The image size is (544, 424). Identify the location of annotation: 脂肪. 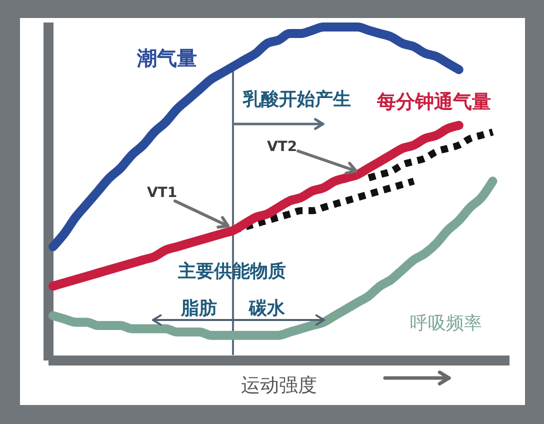
(198, 308).